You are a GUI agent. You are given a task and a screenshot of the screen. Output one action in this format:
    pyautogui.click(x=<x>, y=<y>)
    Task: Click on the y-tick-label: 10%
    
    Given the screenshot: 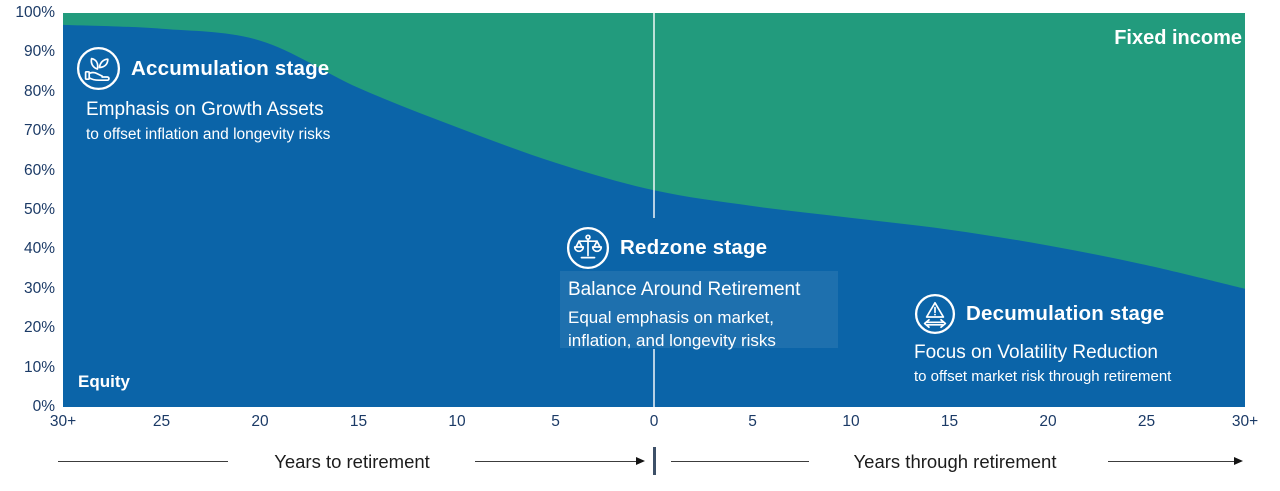 What is the action you would take?
    pyautogui.click(x=39, y=367)
    